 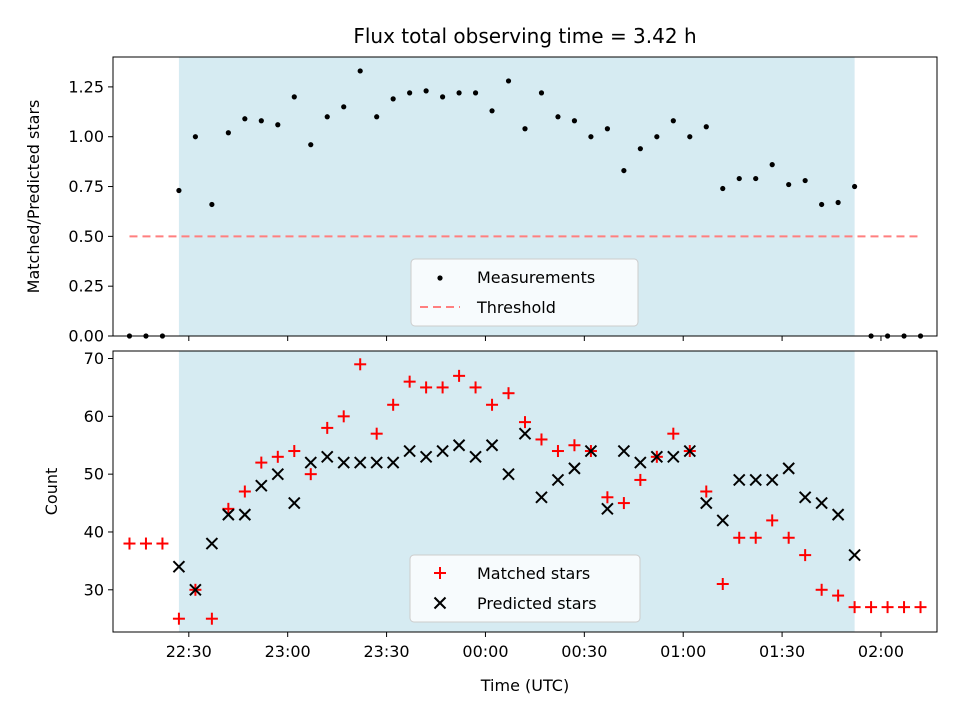 What do you see at coordinates (440, 573) in the screenshot?
I see `legend-marker-matched-stars` at bounding box center [440, 573].